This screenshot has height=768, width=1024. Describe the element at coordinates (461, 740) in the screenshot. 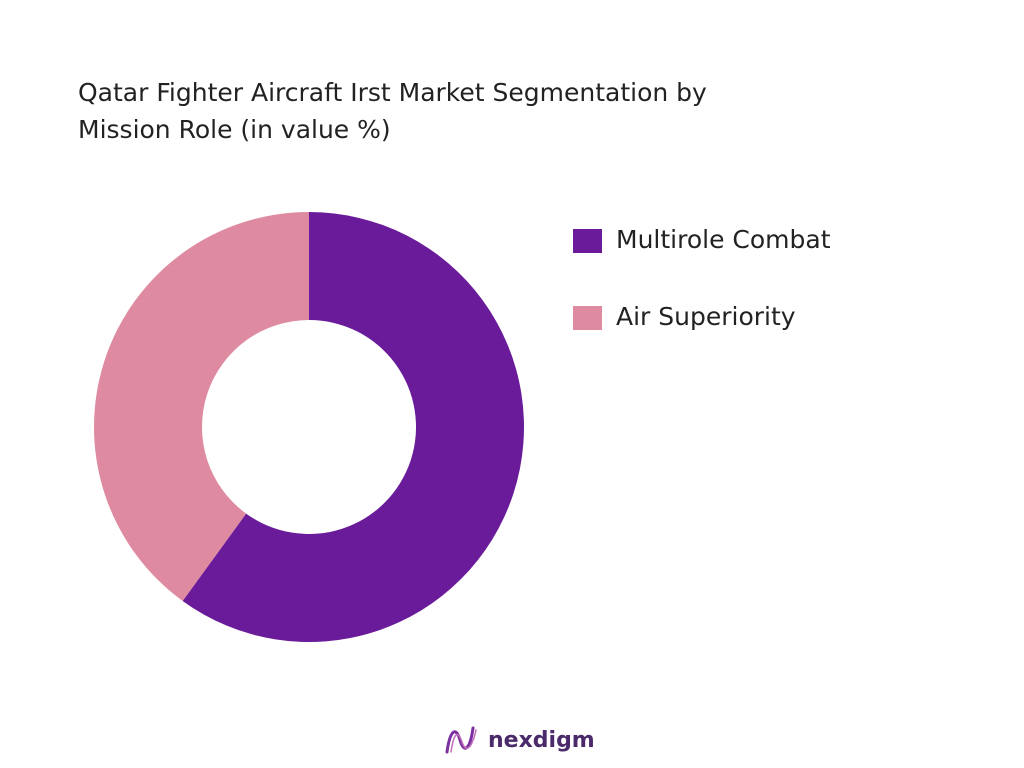

I see `brand-logo` at that location.